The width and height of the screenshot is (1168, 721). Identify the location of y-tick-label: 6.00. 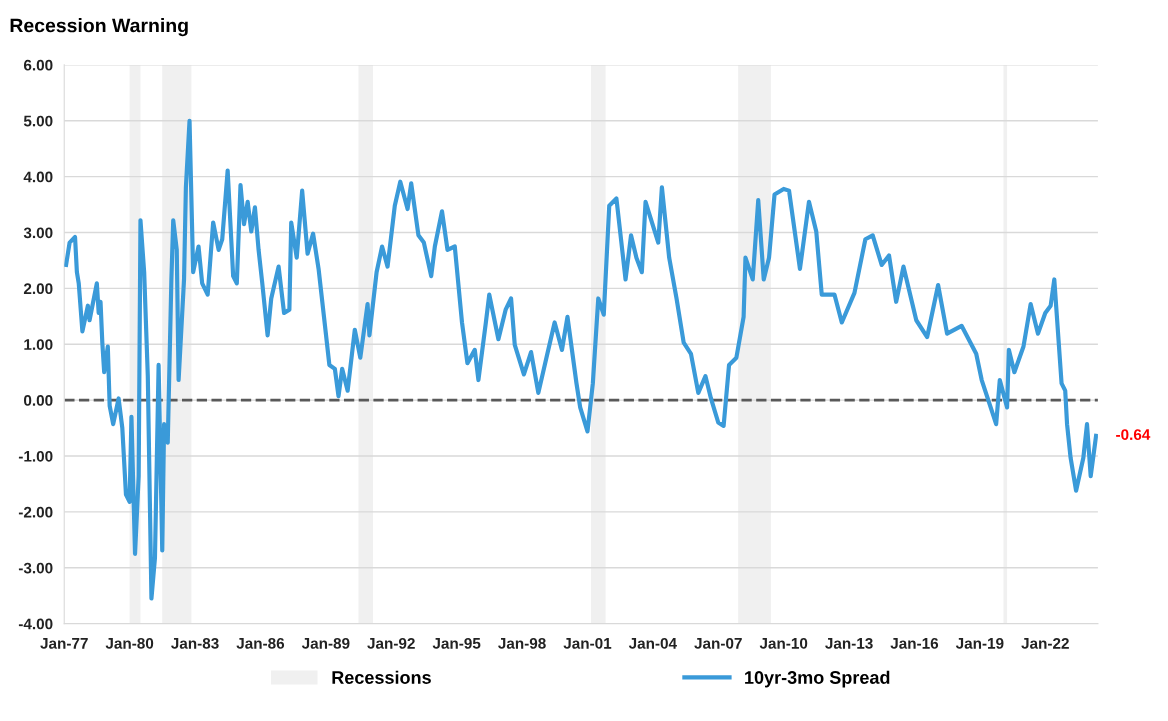
(38, 65).